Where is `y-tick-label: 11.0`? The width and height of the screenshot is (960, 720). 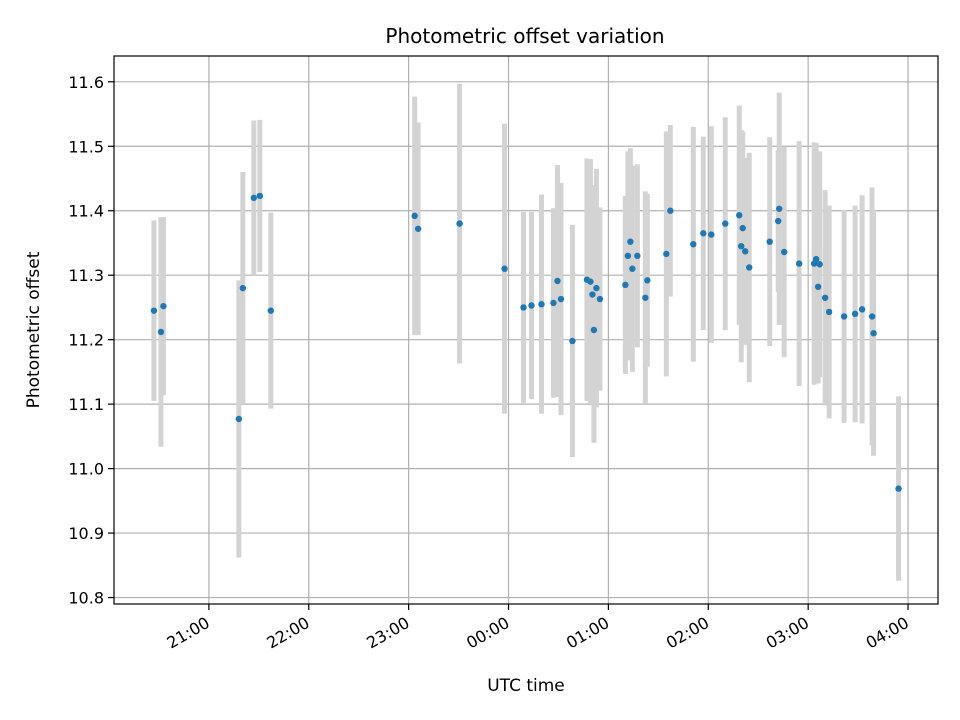 y-tick-label: 11.0 is located at coordinates (86, 469).